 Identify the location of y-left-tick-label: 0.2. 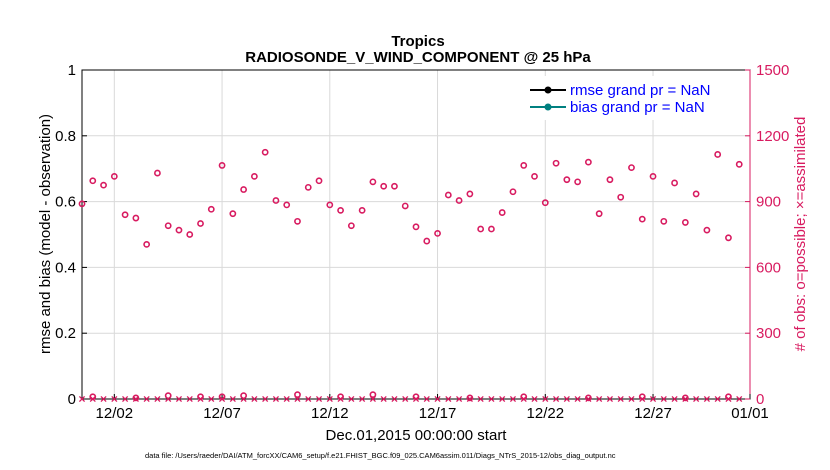
(65, 333).